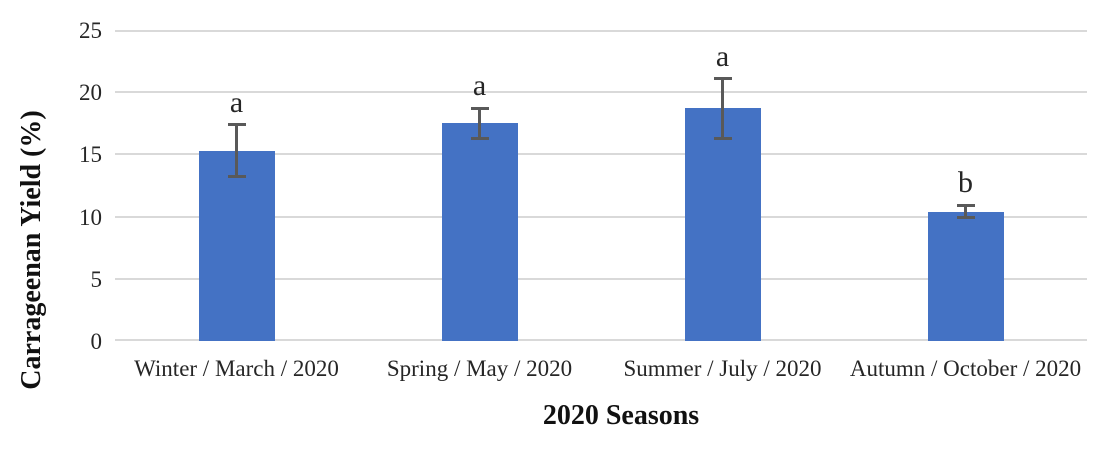  What do you see at coordinates (236, 102) in the screenshot?
I see `significance-letter-1: a` at bounding box center [236, 102].